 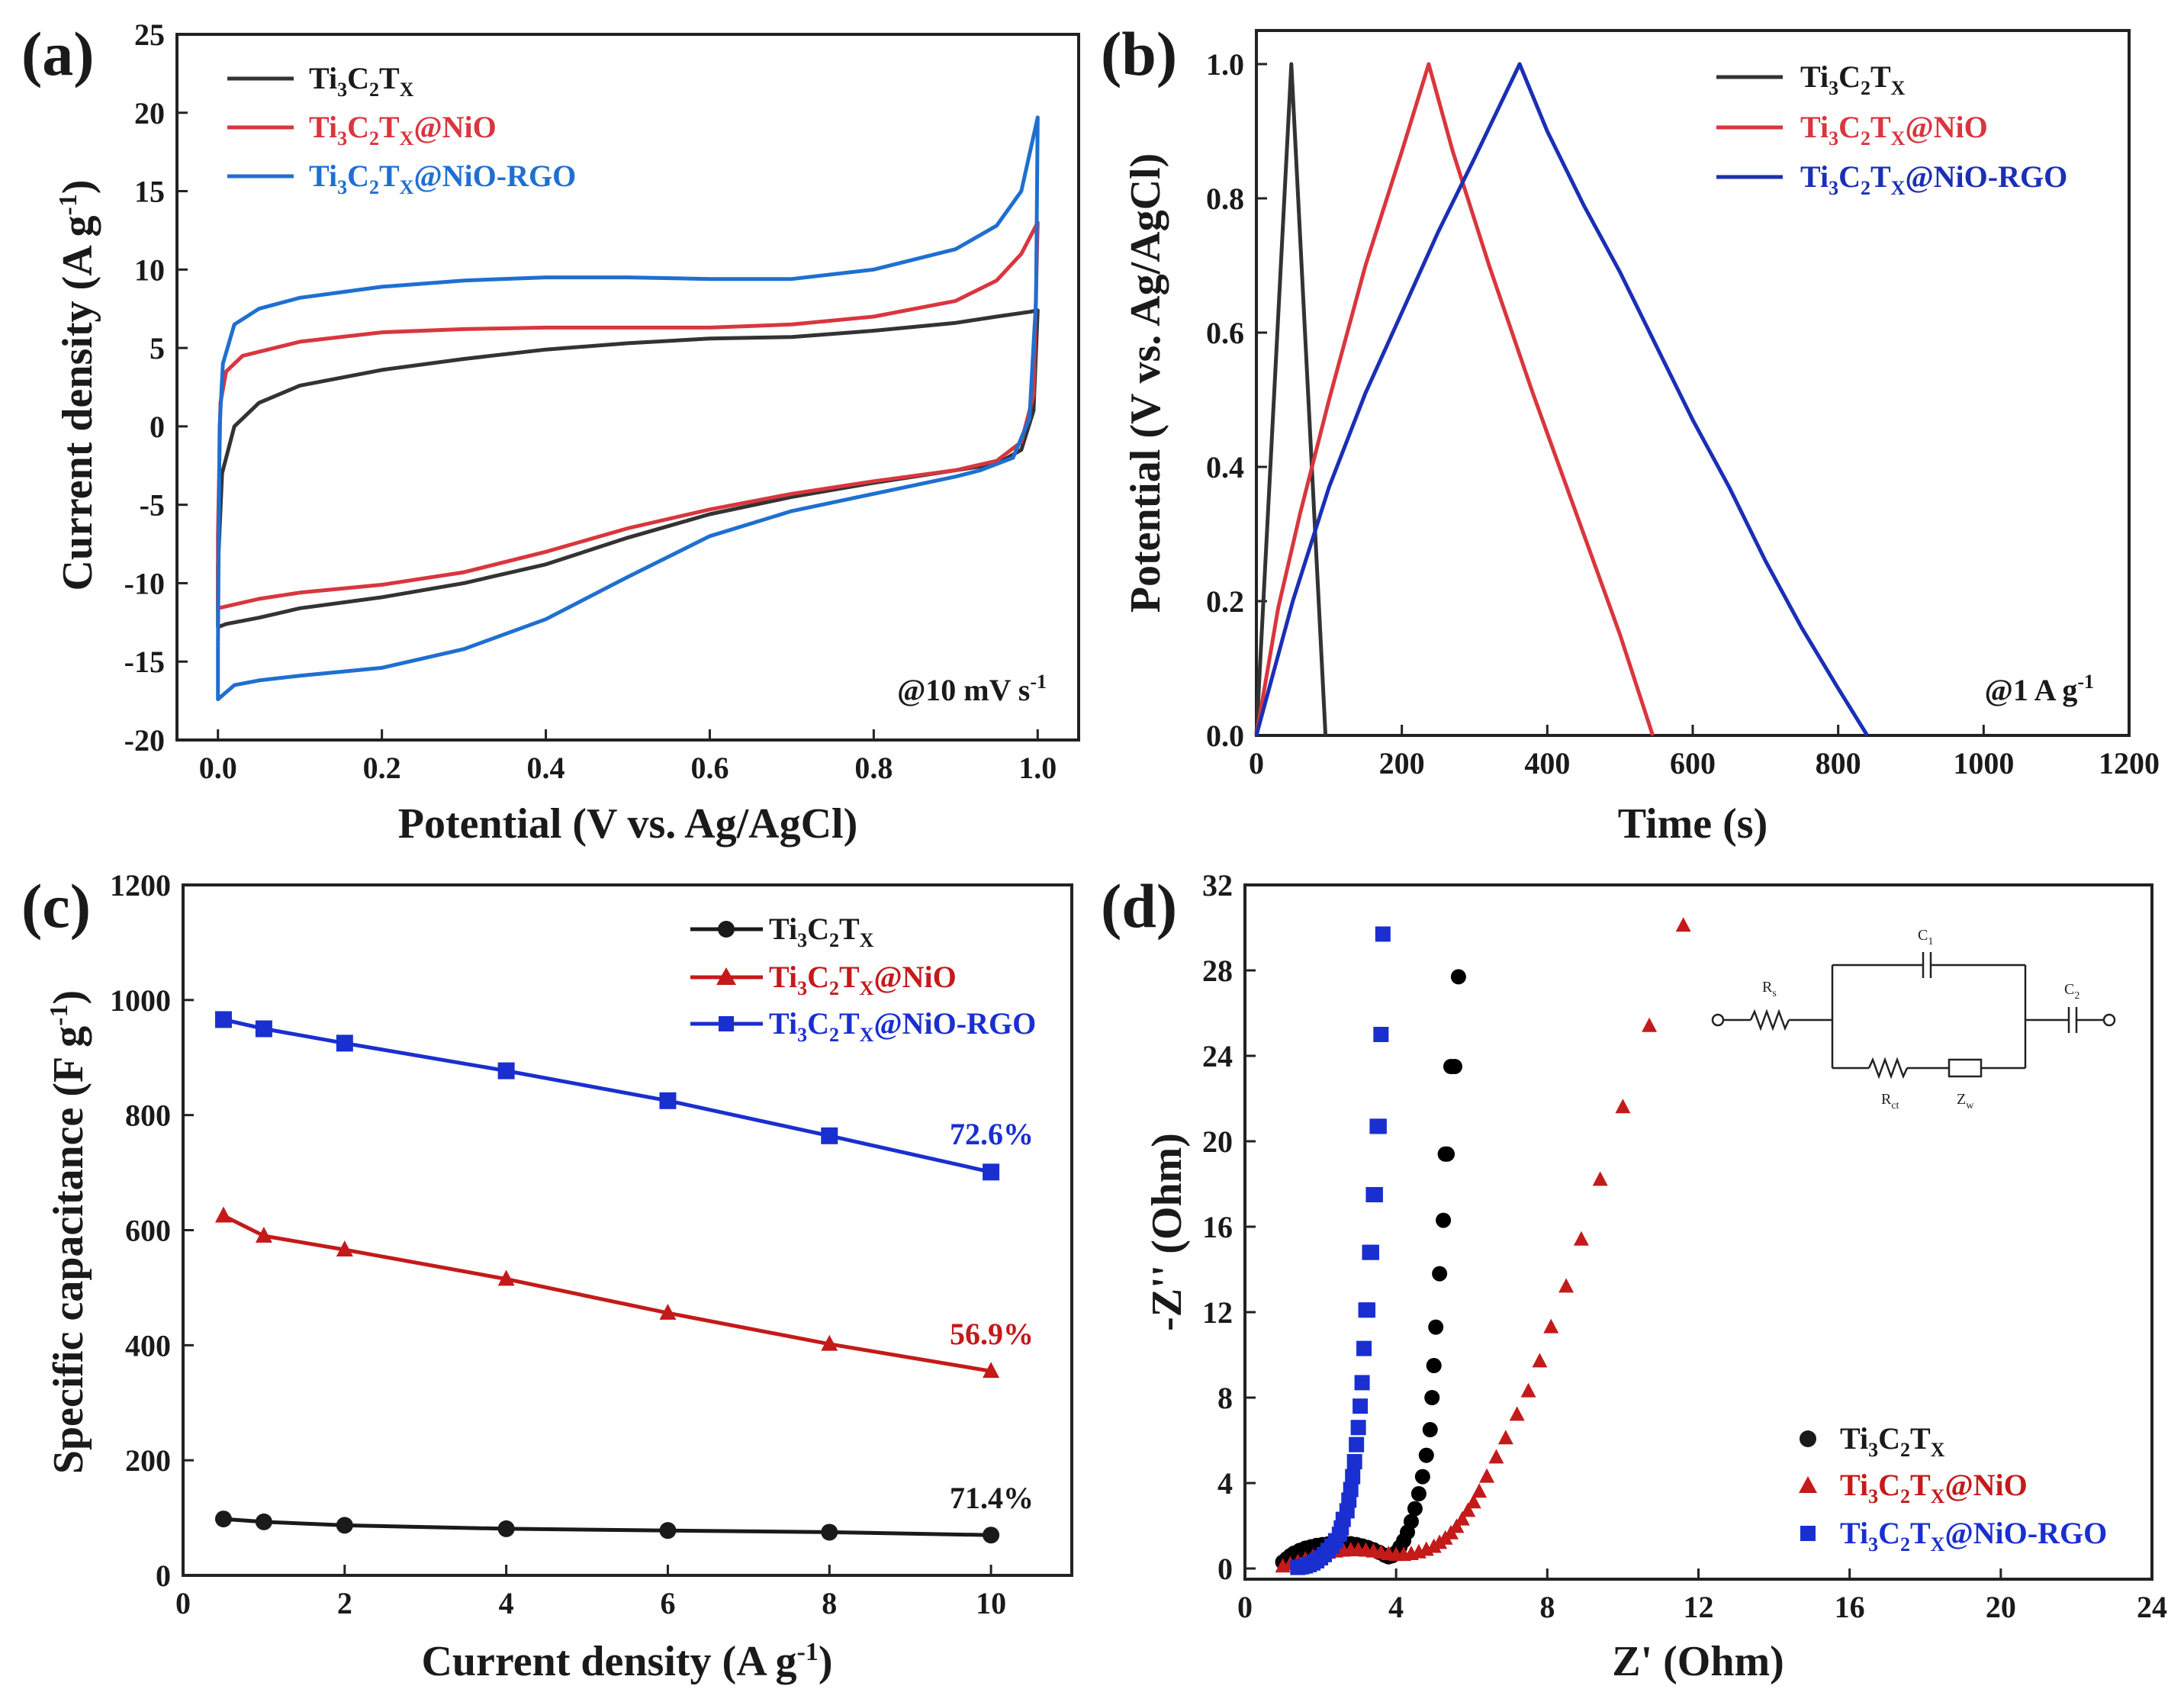 I want to click on gcd-curve-ti3c2tx-nio-rgo, so click(x=1561, y=399).